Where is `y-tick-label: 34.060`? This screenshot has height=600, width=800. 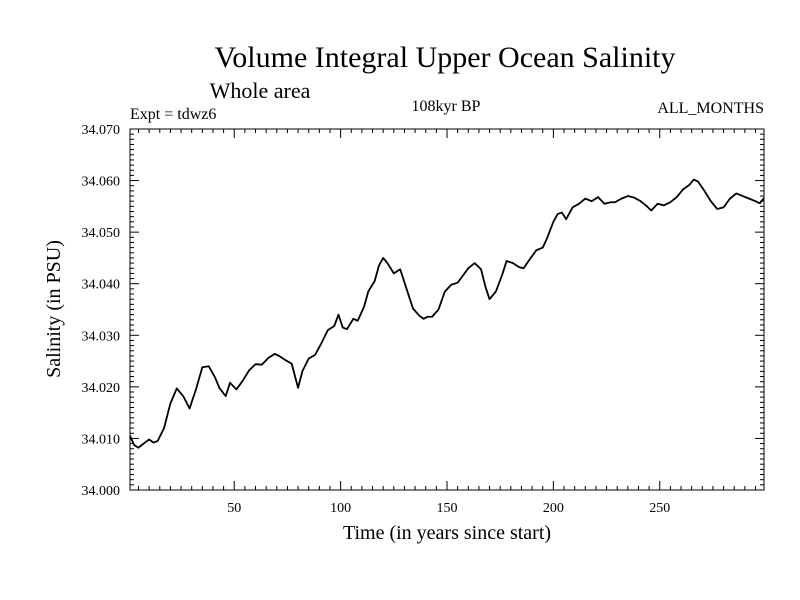 y-tick-label: 34.060 is located at coordinates (101, 182).